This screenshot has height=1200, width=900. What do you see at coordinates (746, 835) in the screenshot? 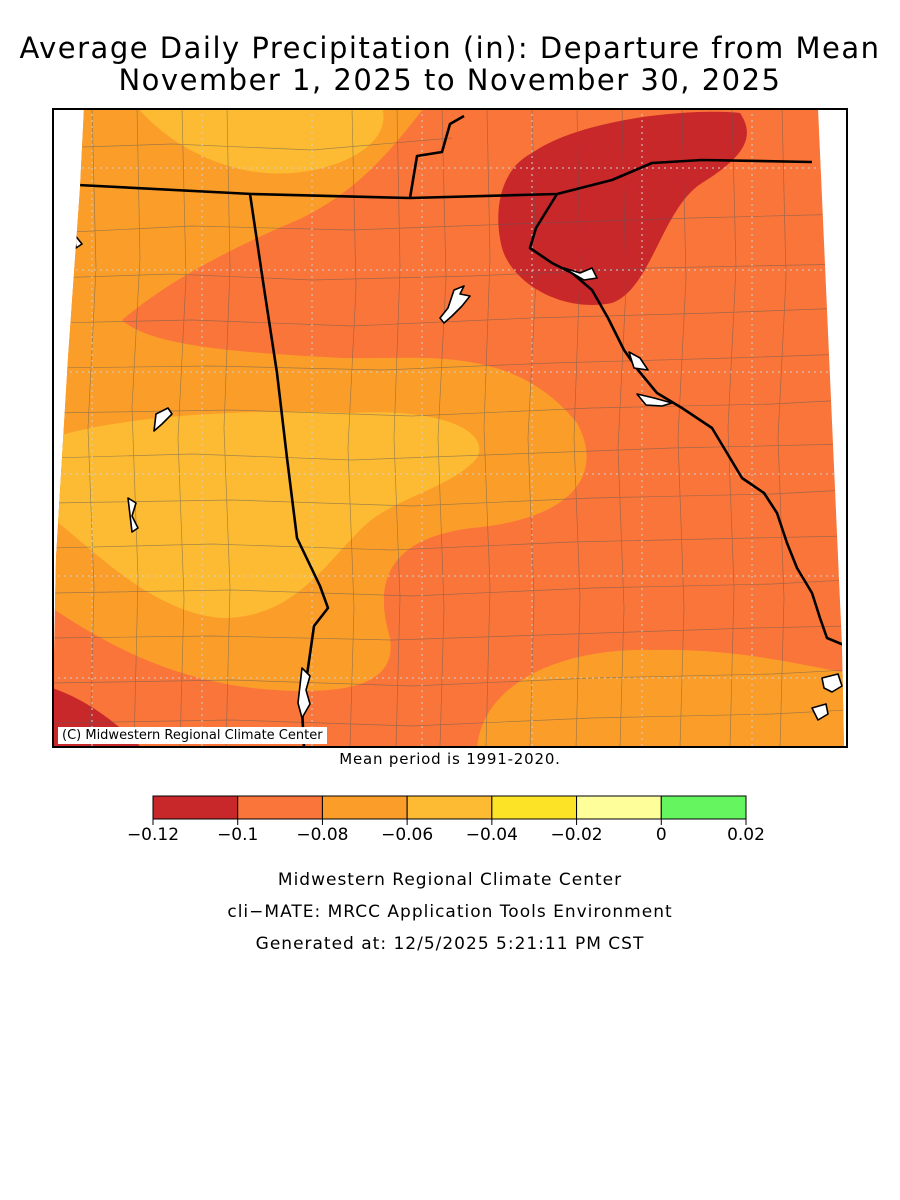
I see `legend-tick-label: 0.02` at bounding box center [746, 835].